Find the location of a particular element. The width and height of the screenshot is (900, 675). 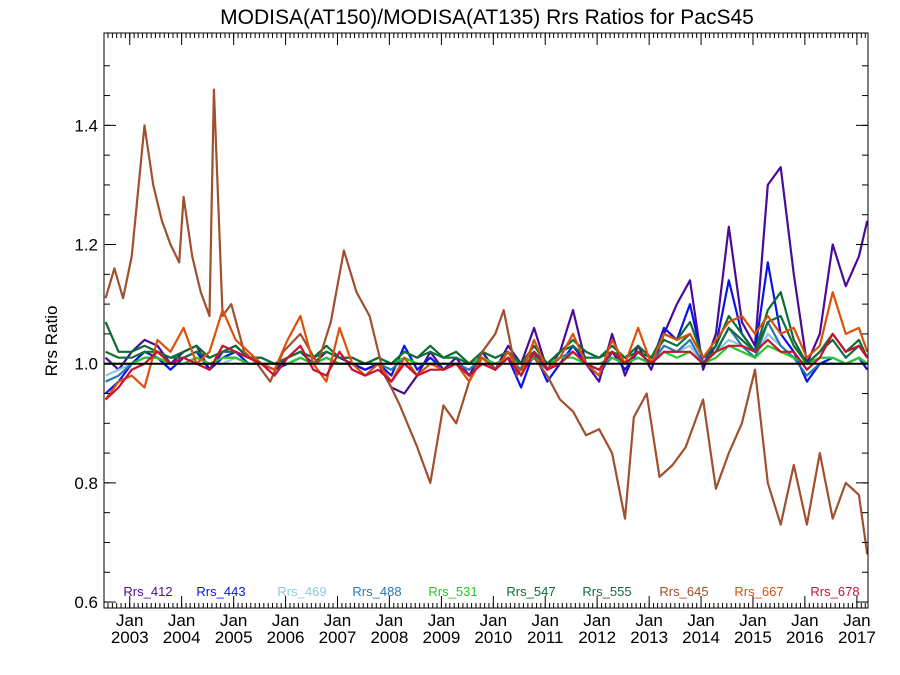

x-tick-label-year: 2007 is located at coordinates (338, 637).